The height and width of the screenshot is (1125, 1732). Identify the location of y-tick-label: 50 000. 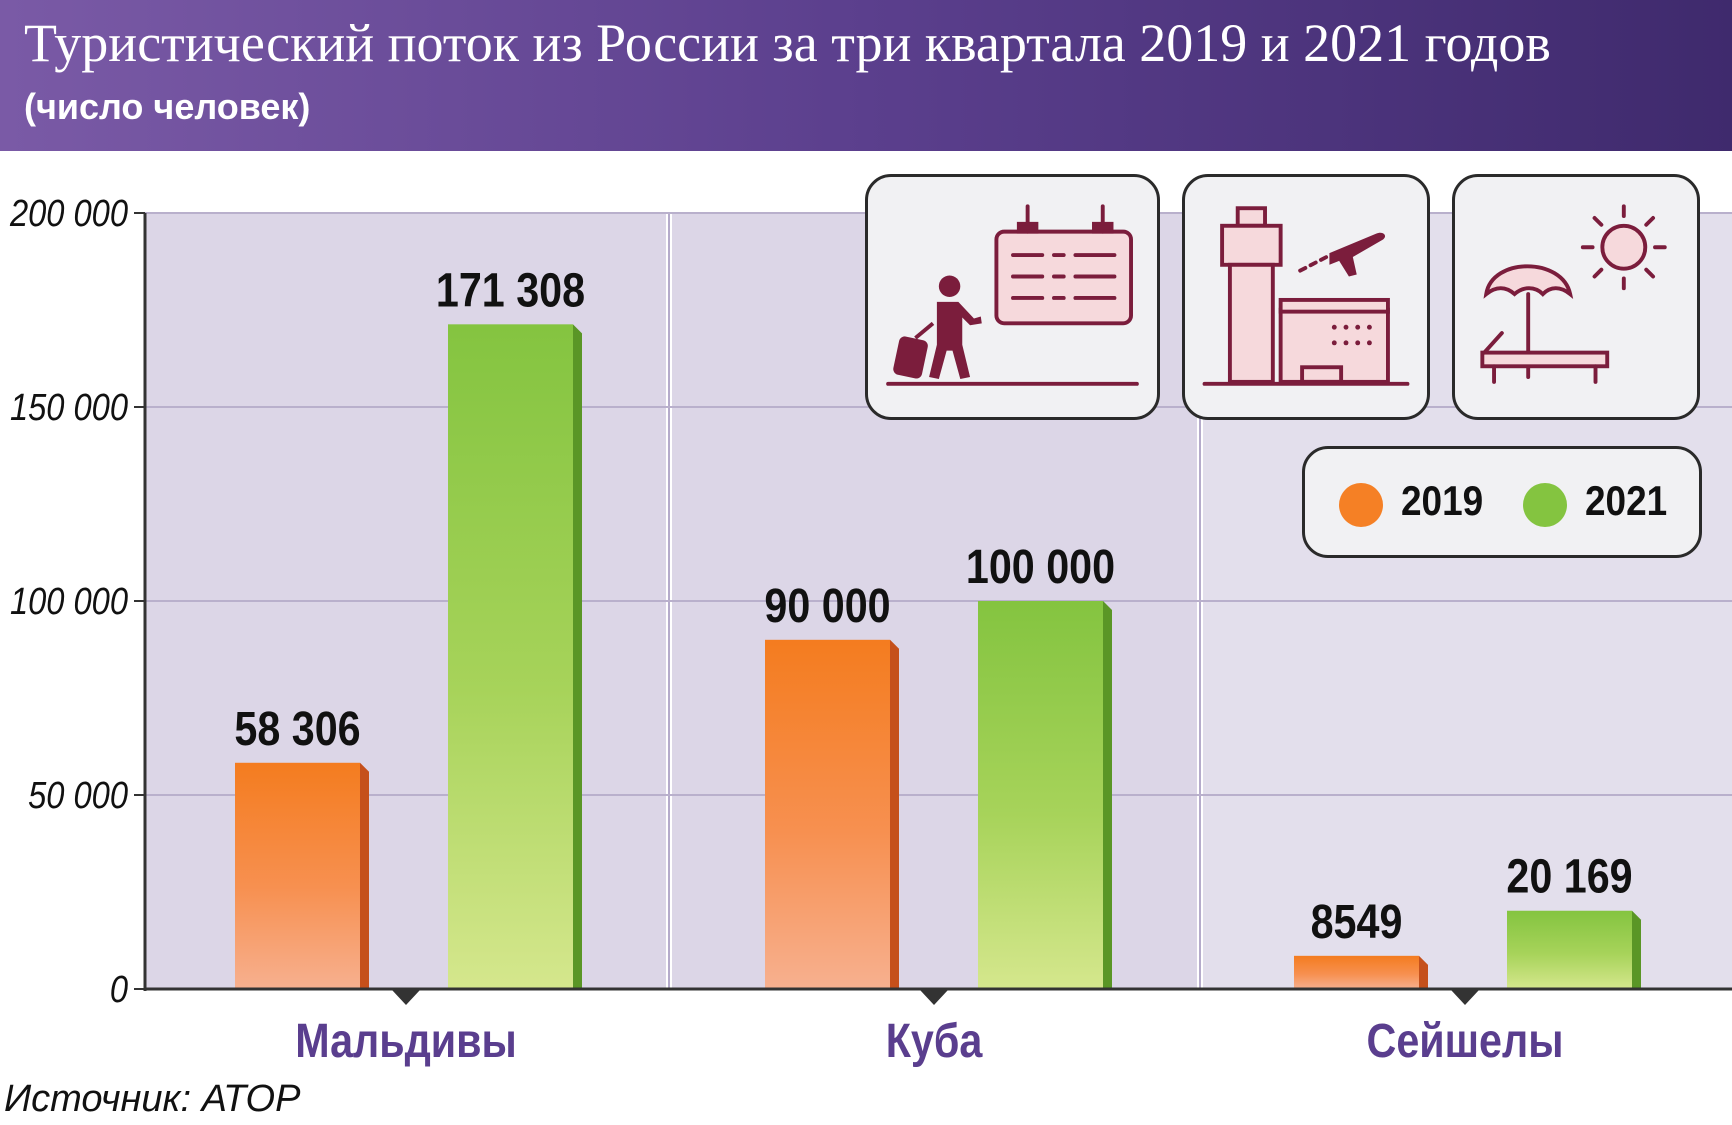
(78, 795).